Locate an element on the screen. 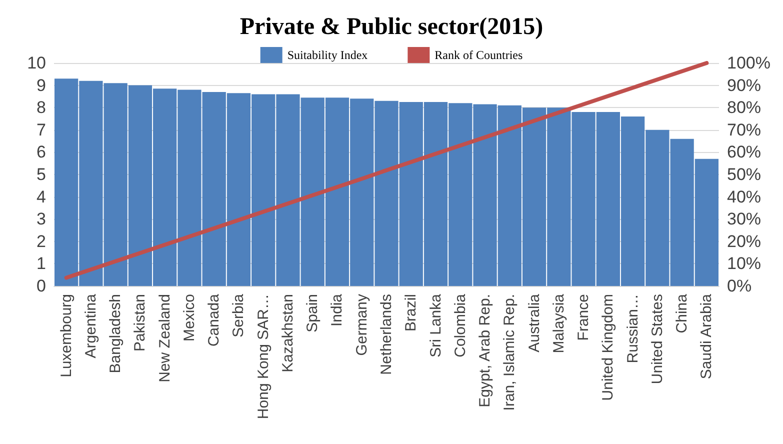 The image size is (783, 444). x-tick-label: Netherlands is located at coordinates (386, 334).